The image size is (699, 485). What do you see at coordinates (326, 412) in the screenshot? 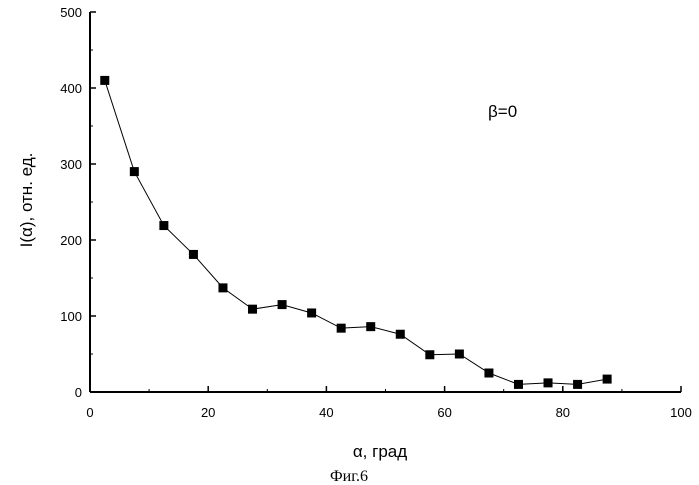
I see `x-tick-label: 40` at bounding box center [326, 412].